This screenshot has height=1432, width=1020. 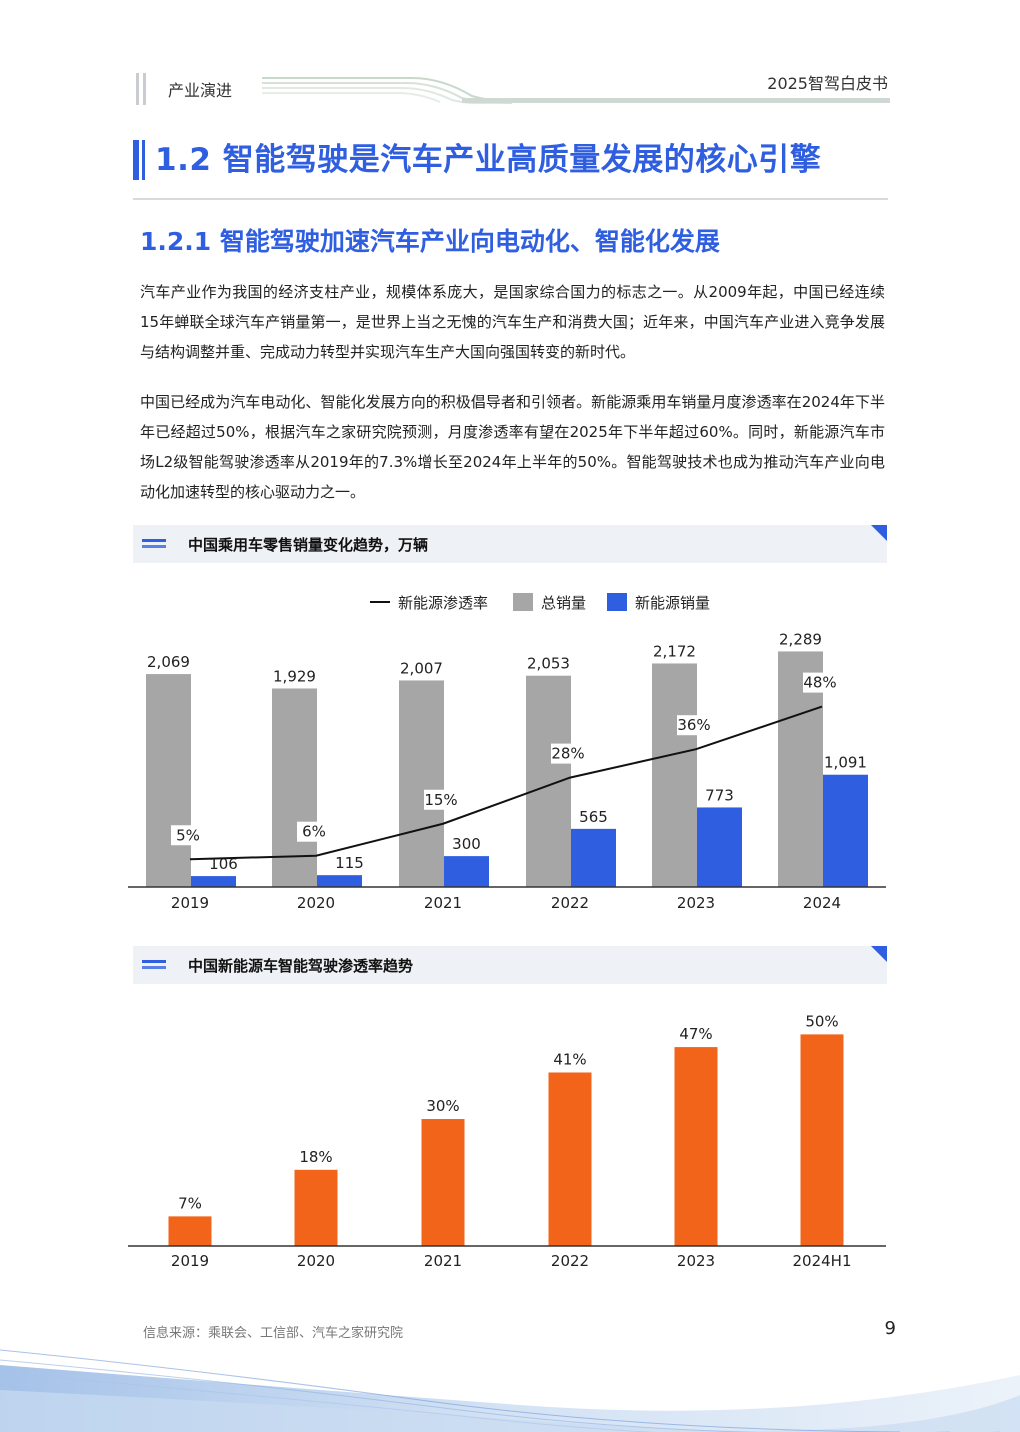 I want to click on adas-rate-label: 30%, so click(x=442, y=1106).